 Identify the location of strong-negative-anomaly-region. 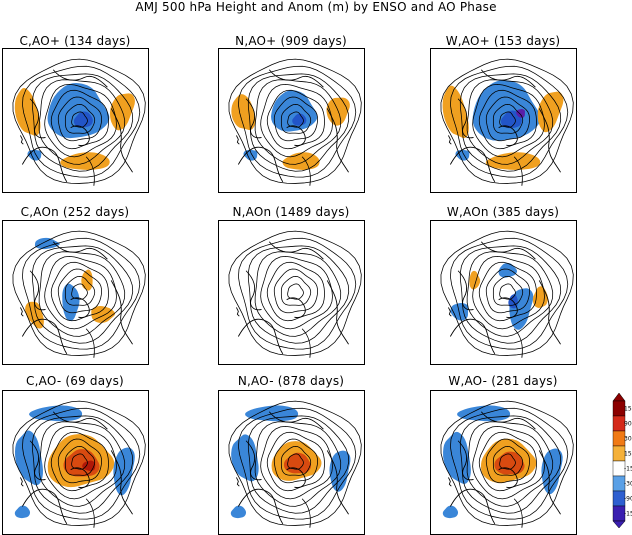
(83, 119).